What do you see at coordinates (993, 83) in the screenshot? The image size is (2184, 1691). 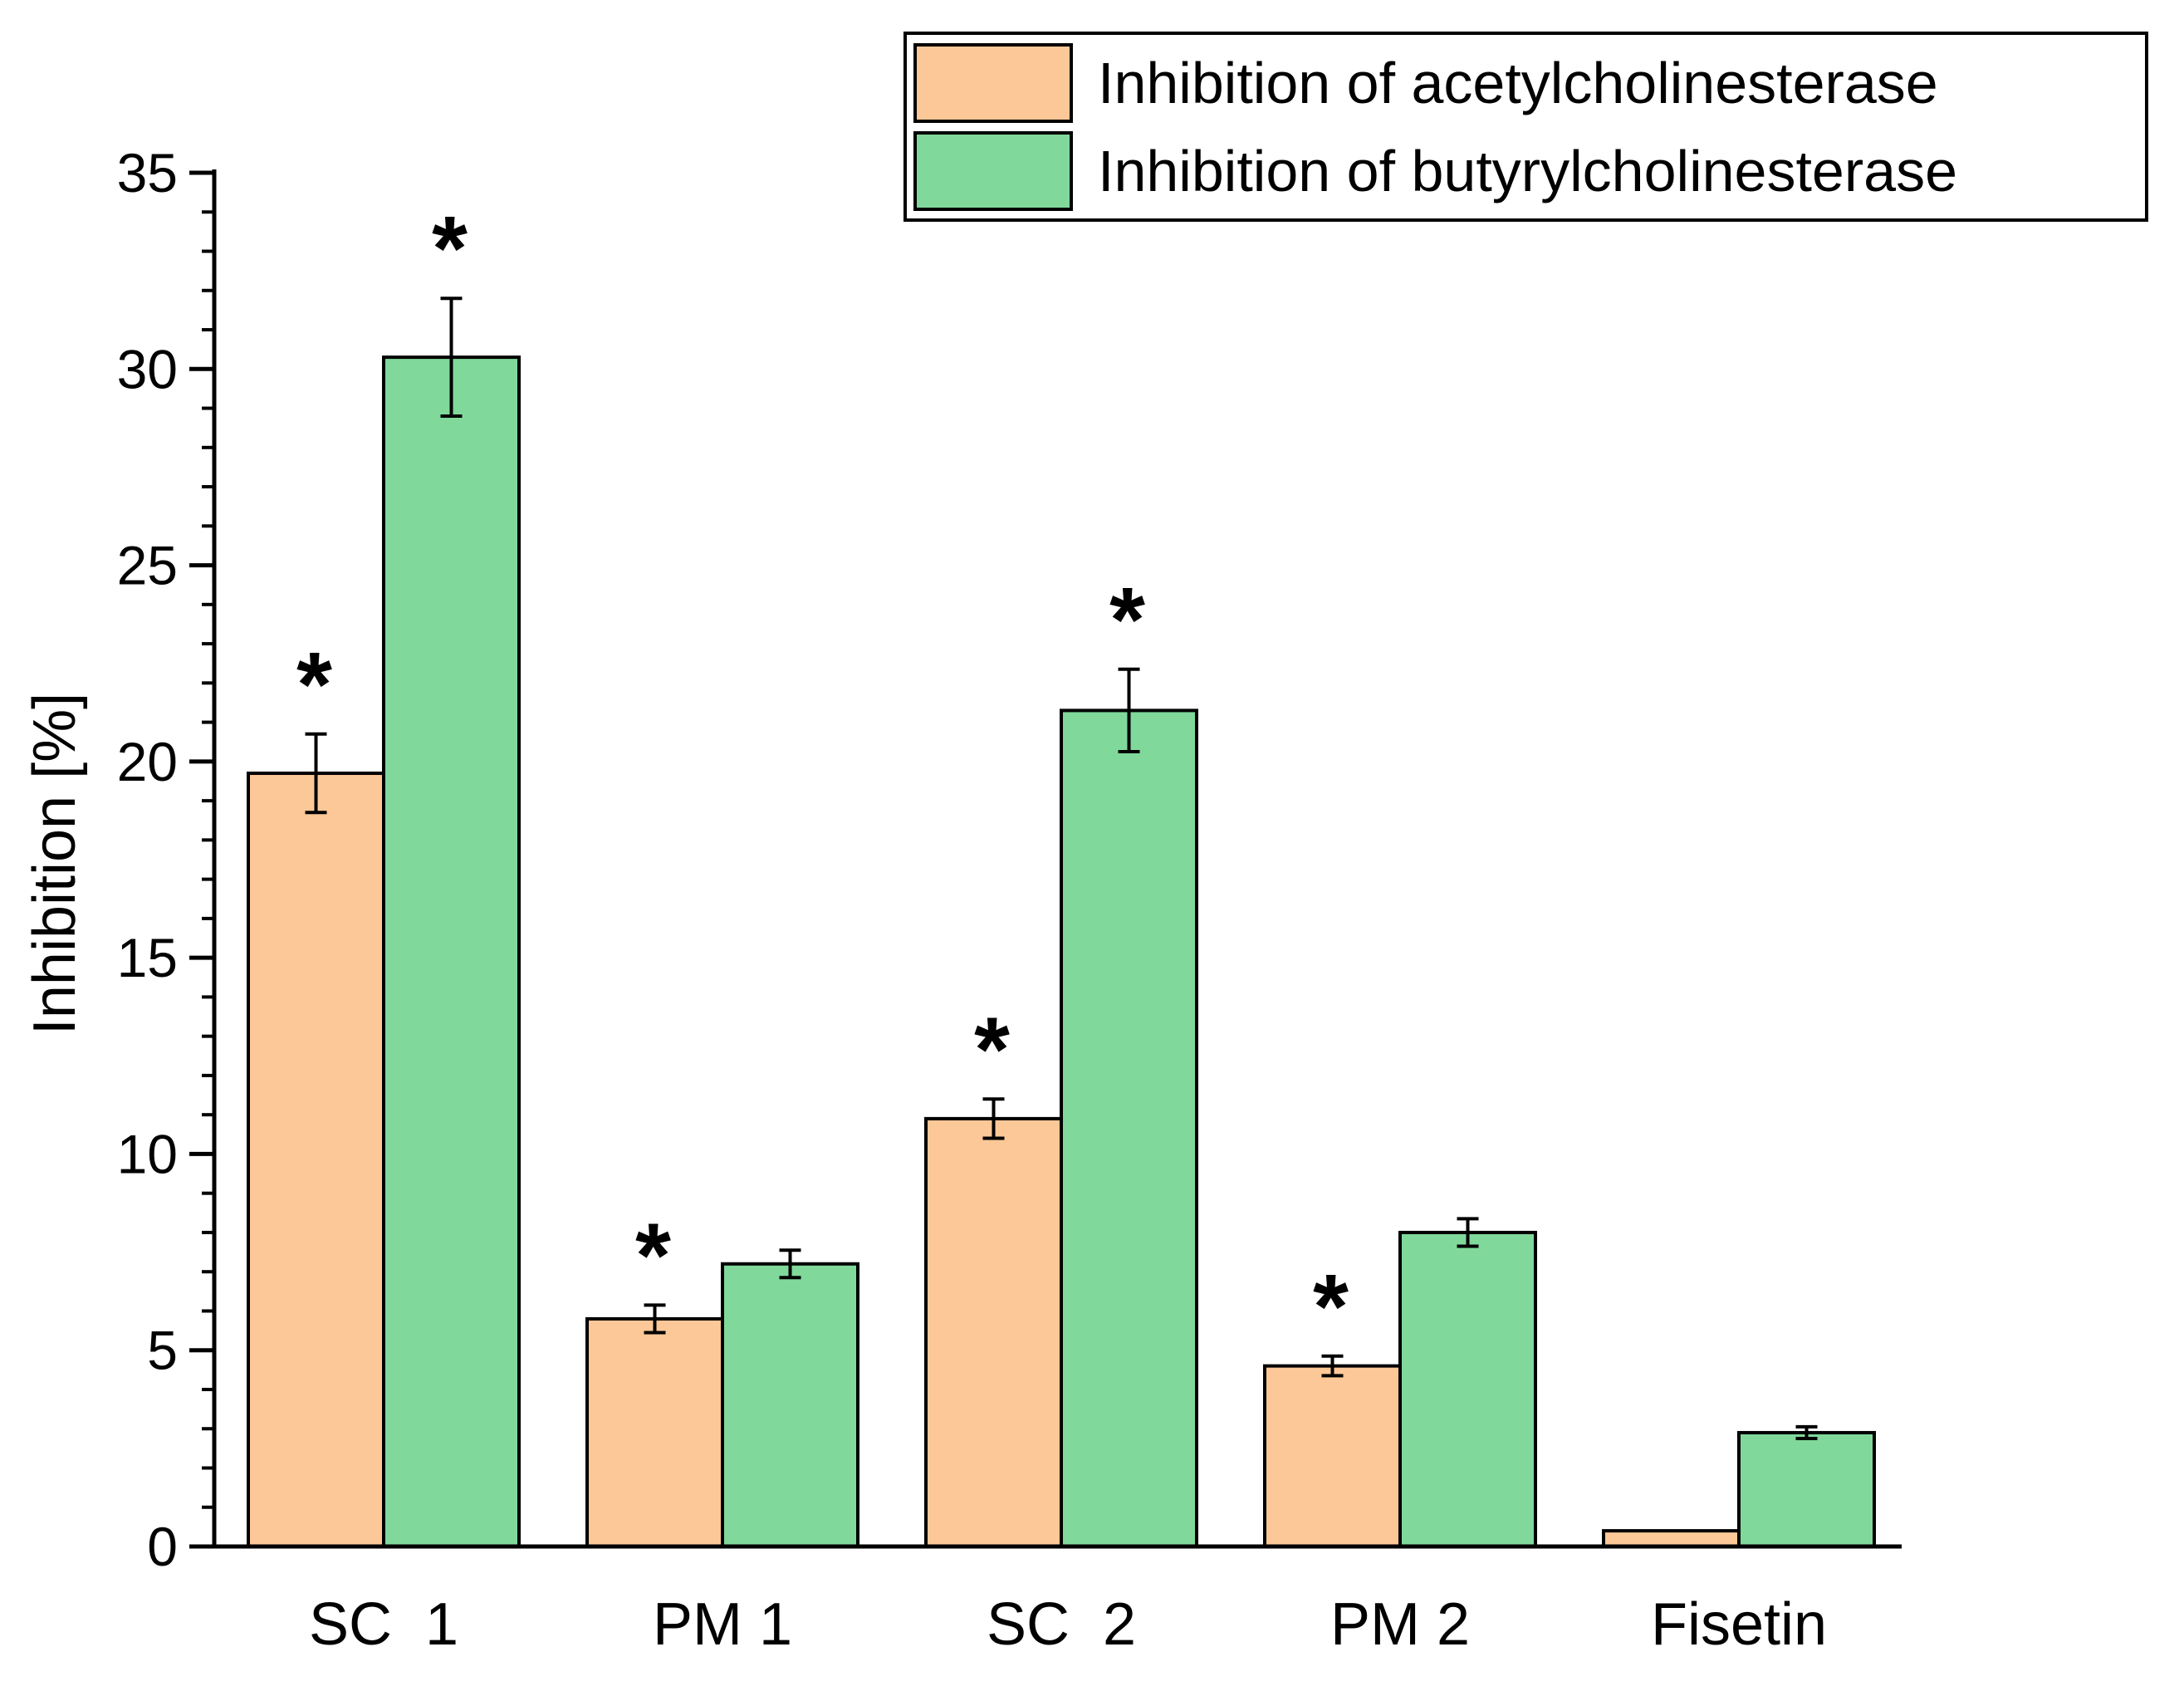 I see `legend-swatch-acetylcholinesterase` at bounding box center [993, 83].